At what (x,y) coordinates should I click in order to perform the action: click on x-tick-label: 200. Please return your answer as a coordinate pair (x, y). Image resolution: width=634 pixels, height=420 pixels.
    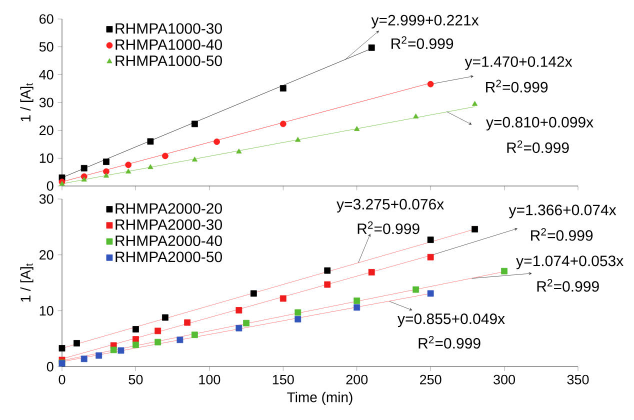
    Looking at the image, I should click on (357, 379).